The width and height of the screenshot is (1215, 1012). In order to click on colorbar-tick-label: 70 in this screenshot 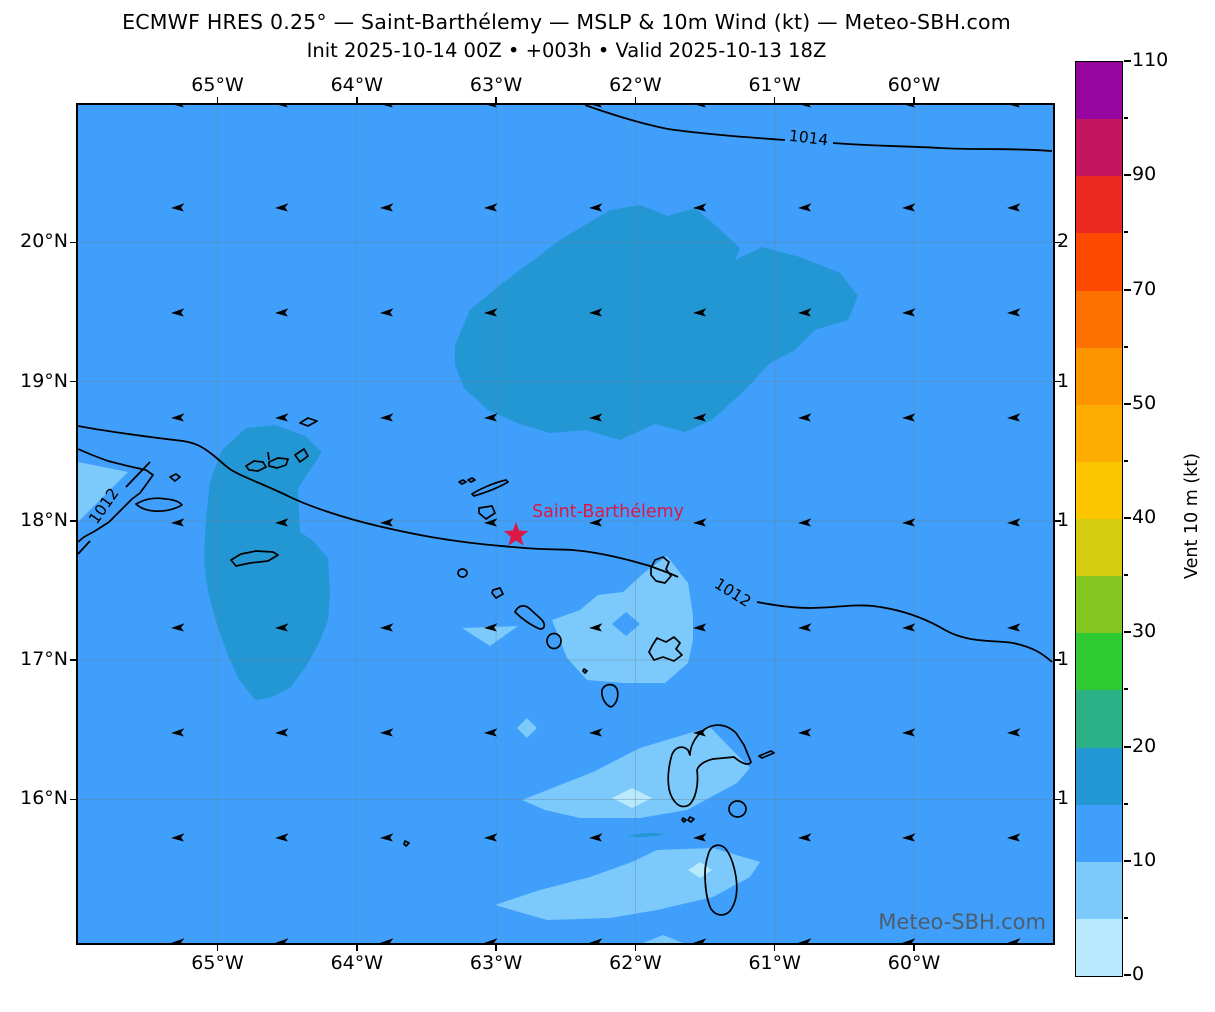, I will do `click(1144, 288)`.